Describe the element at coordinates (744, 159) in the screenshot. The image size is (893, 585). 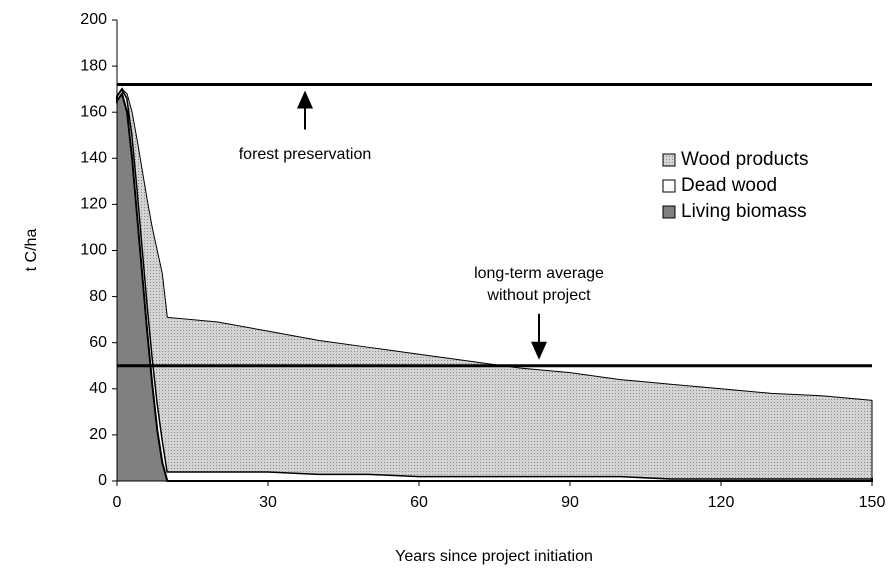
I see `legend-label: Wood products` at that location.